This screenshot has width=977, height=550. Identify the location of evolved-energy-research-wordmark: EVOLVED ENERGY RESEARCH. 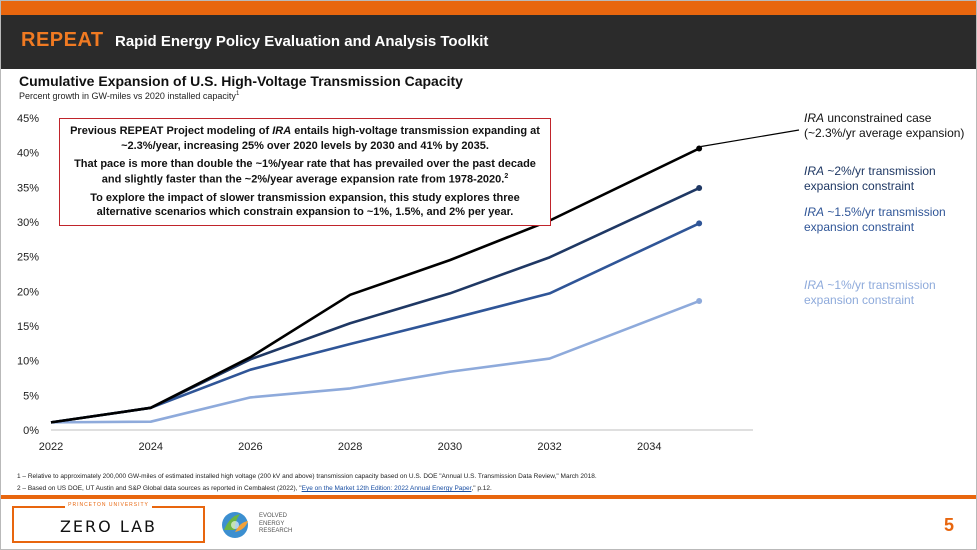
(275, 524).